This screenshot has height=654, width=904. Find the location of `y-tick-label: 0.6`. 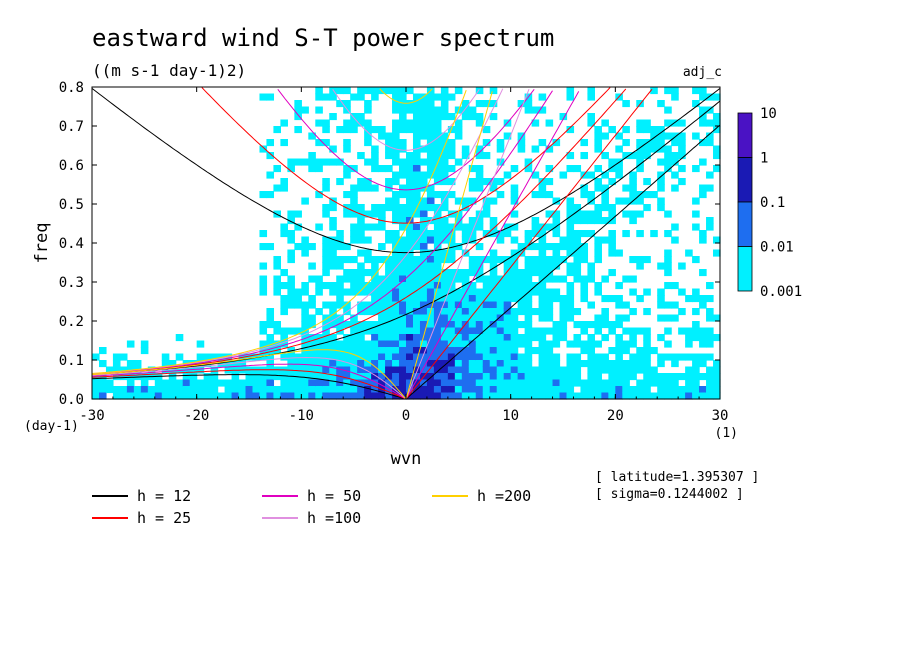

y-tick-label: 0.6 is located at coordinates (71, 166).